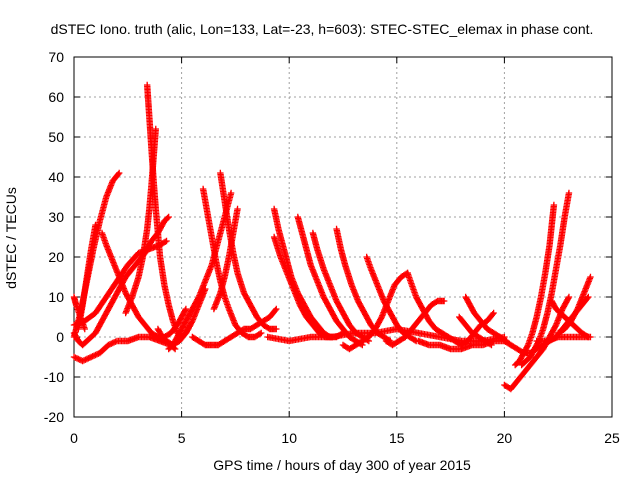 The height and width of the screenshot is (480, 640). What do you see at coordinates (74, 438) in the screenshot?
I see `x-tick-label: 0` at bounding box center [74, 438].